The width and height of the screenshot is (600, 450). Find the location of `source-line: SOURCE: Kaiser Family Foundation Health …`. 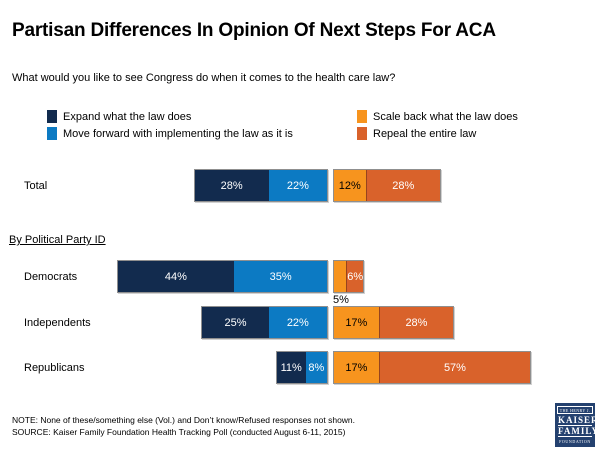

source-line: SOURCE: Kaiser Family Foundation Health … is located at coordinates (179, 432).